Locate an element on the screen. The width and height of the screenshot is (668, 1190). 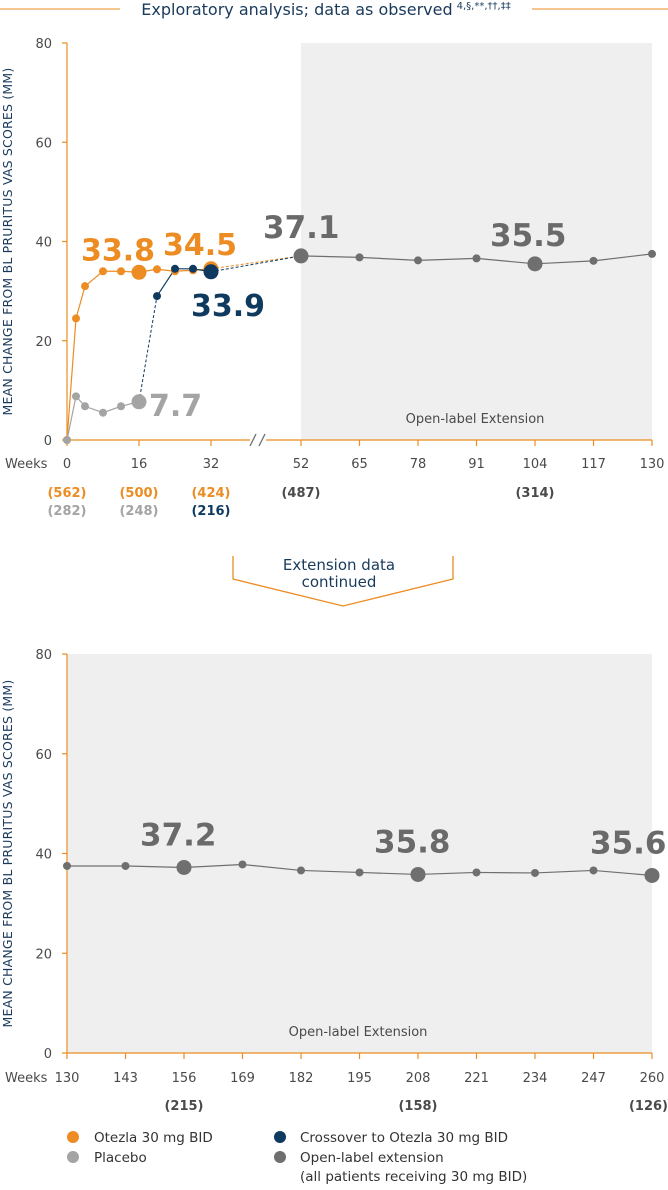
series-line-crossover-to-otezla-30-mg-bid is located at coordinates (184, 282).